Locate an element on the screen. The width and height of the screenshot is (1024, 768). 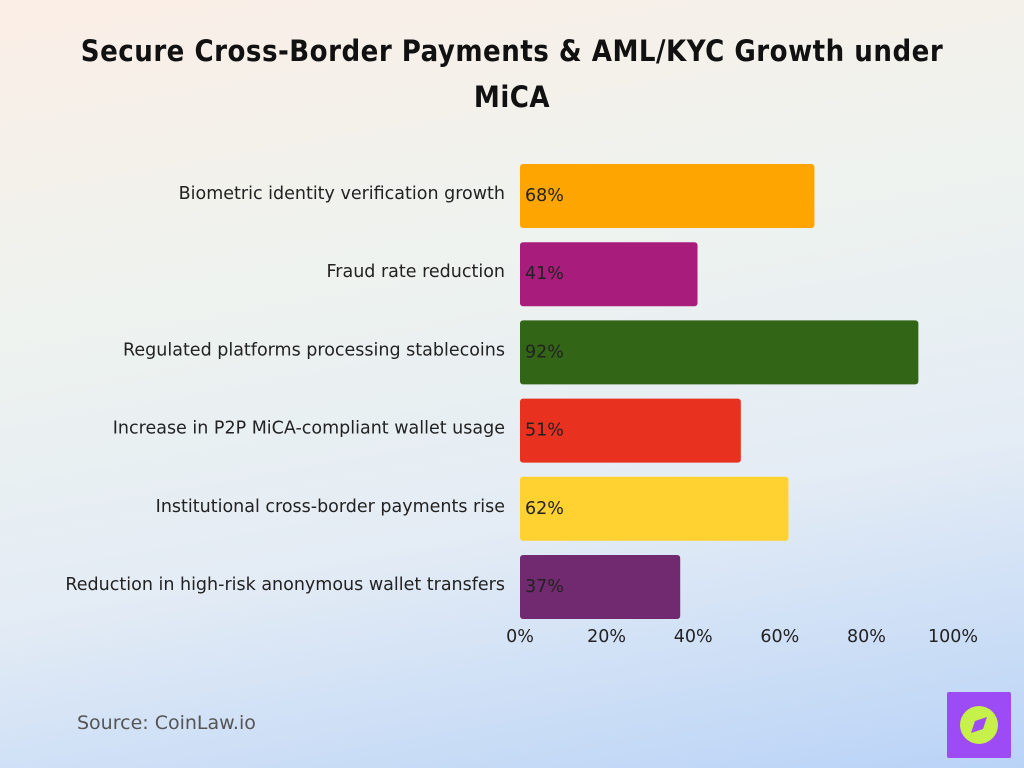
value-label: 68% is located at coordinates (544, 196).